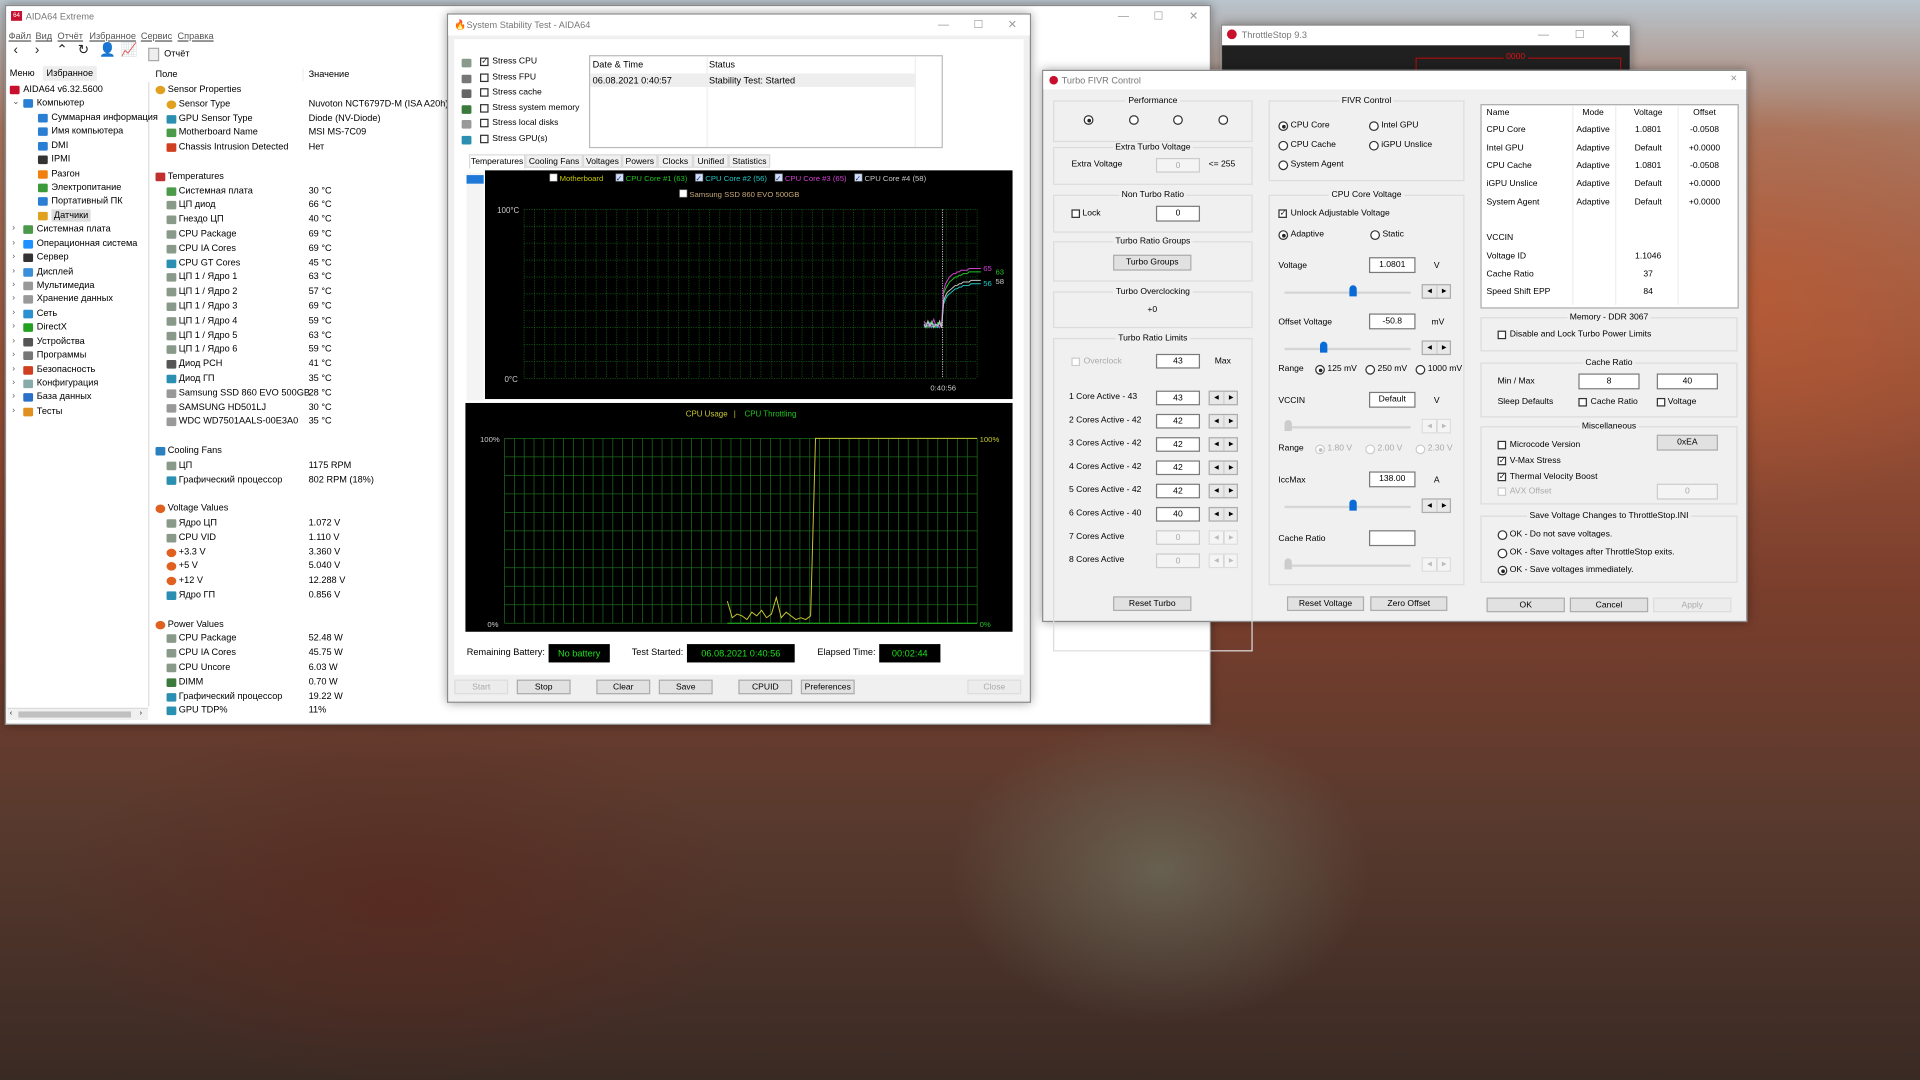 The width and height of the screenshot is (1920, 1080). What do you see at coordinates (749, 161) in the screenshot?
I see `tab-statistics: Statistics` at bounding box center [749, 161].